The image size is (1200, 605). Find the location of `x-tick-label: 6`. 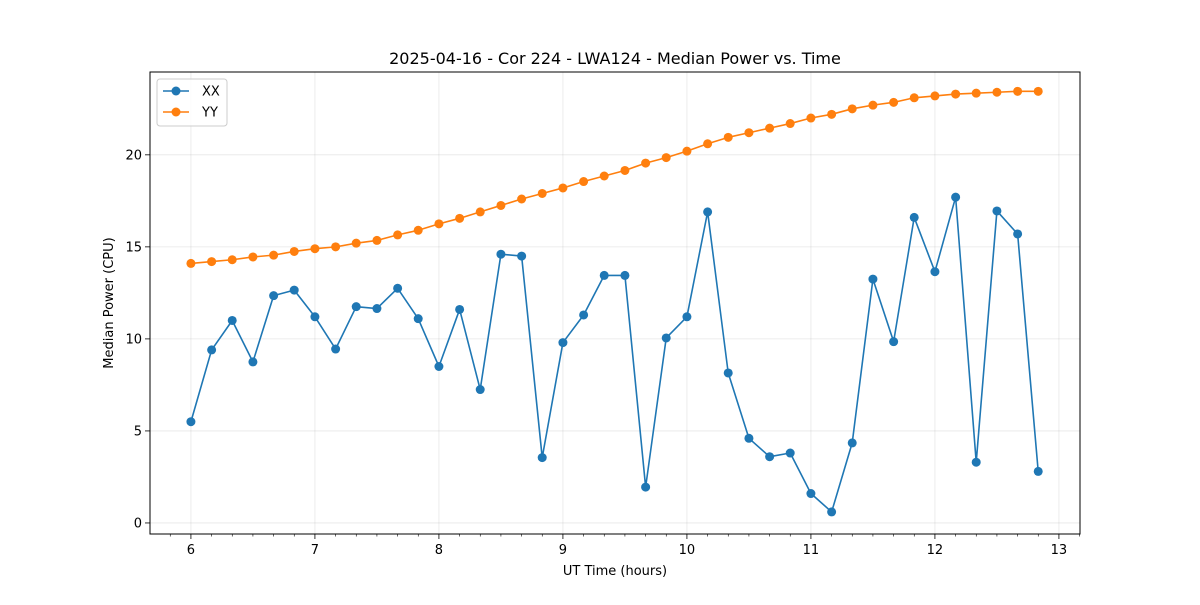

x-tick-label: 6 is located at coordinates (191, 550).